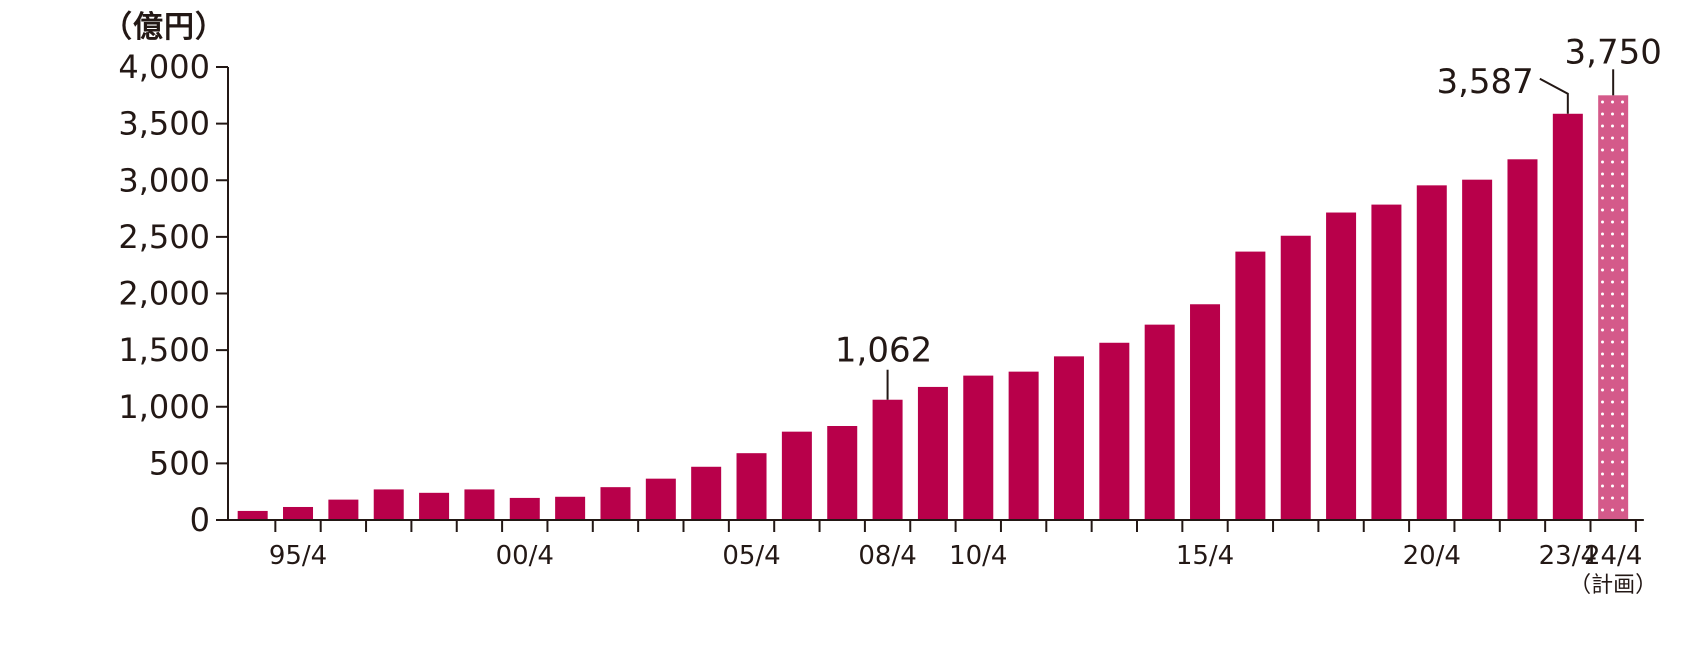 Image resolution: width=1700 pixels, height=647 pixels. I want to click on y-tick-label: 0, so click(200, 520).